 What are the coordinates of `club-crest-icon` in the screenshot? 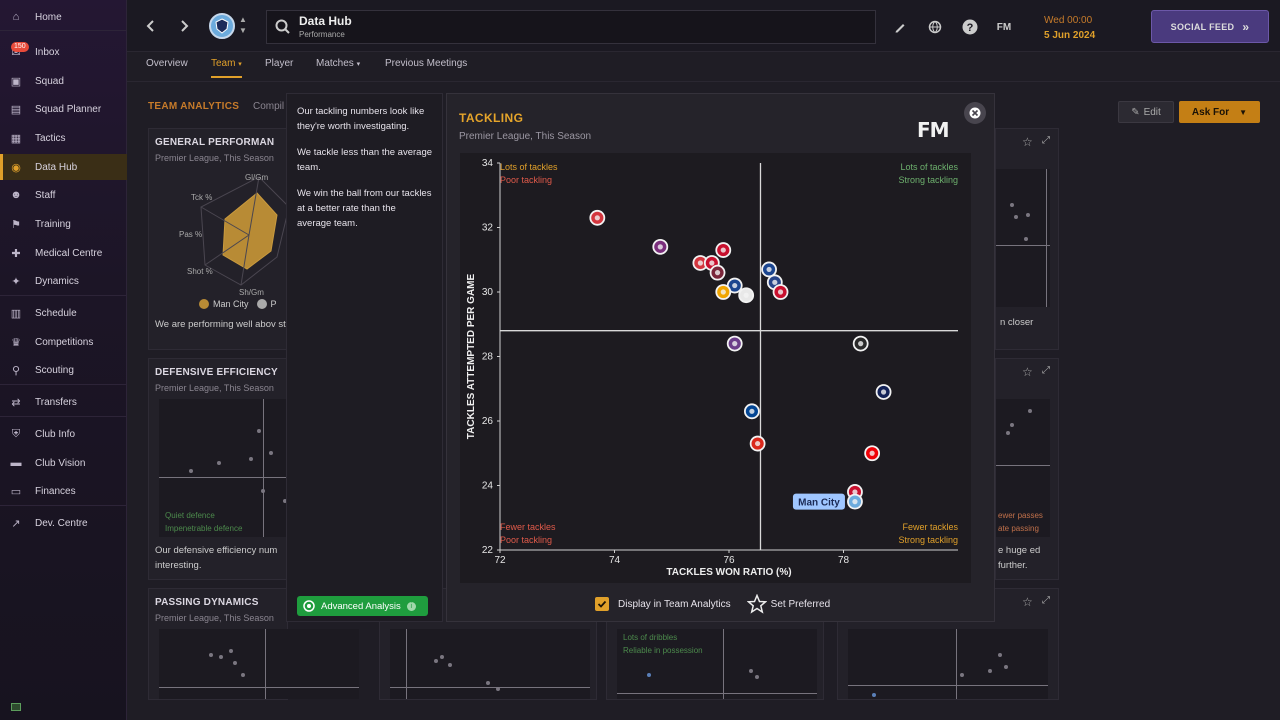 It's located at (222, 26).